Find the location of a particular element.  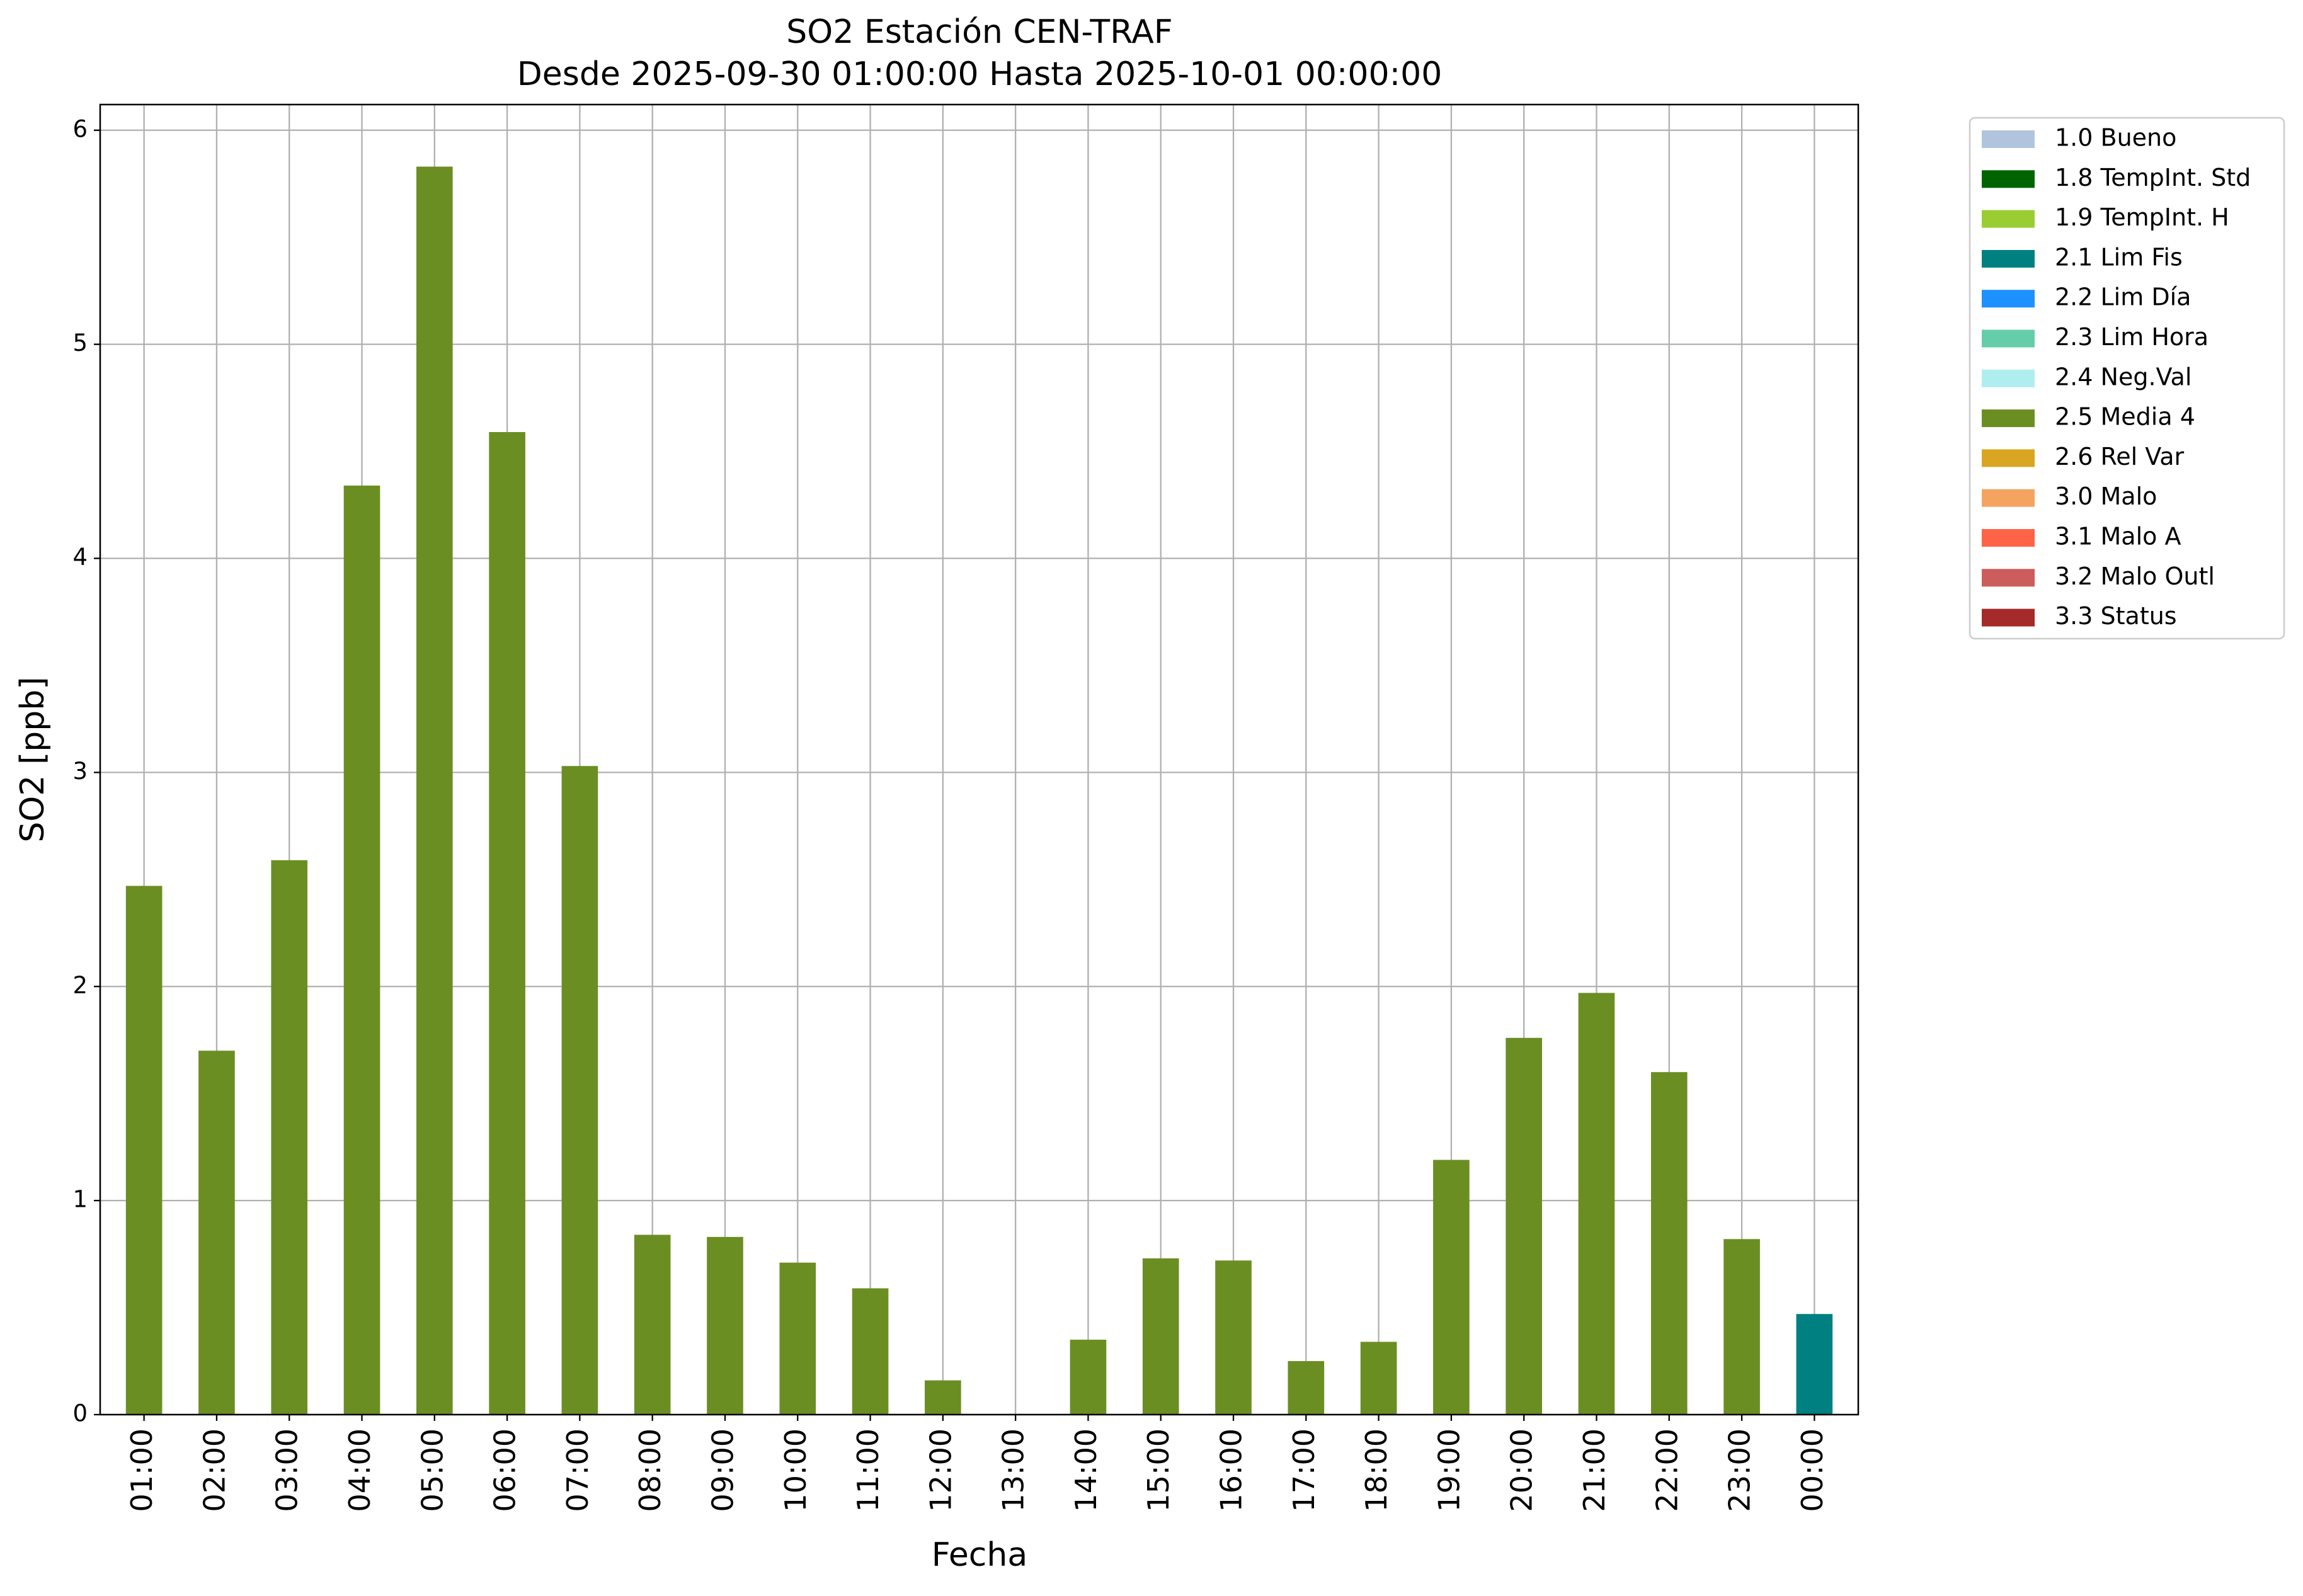

y-tick-label: 4 is located at coordinates (80, 557).